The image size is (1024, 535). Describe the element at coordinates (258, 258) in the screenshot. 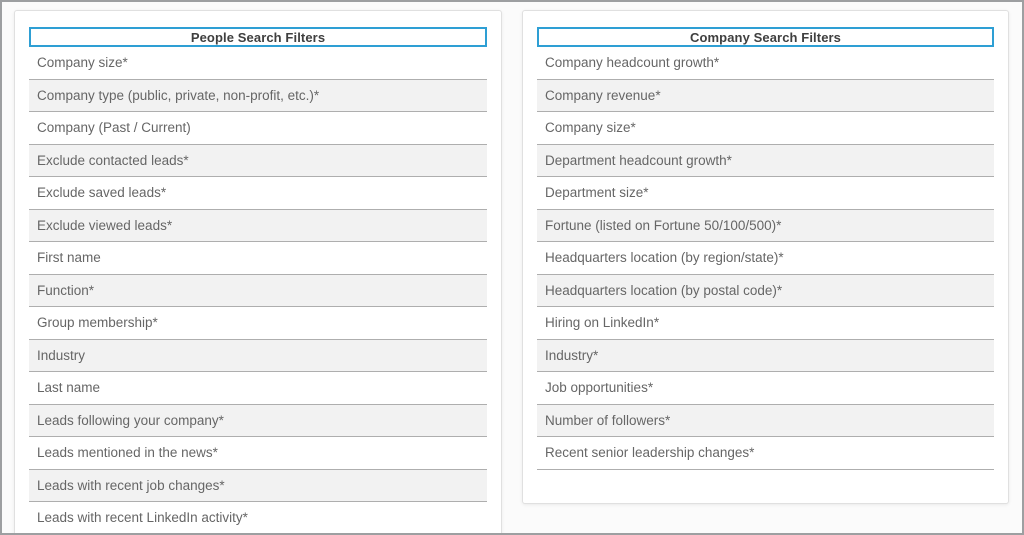

I see `filter-row: First name` at that location.